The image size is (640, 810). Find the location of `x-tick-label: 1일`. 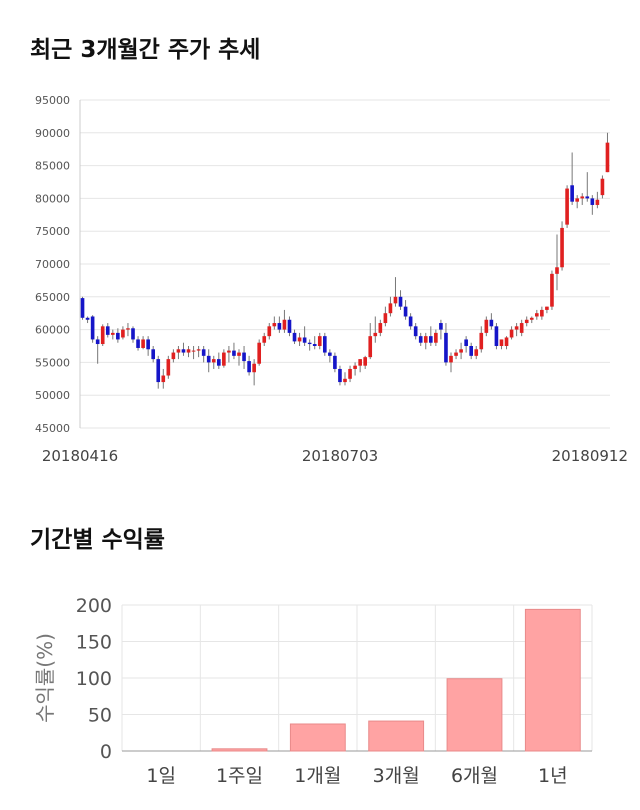

x-tick-label: 1일 is located at coordinates (161, 776).